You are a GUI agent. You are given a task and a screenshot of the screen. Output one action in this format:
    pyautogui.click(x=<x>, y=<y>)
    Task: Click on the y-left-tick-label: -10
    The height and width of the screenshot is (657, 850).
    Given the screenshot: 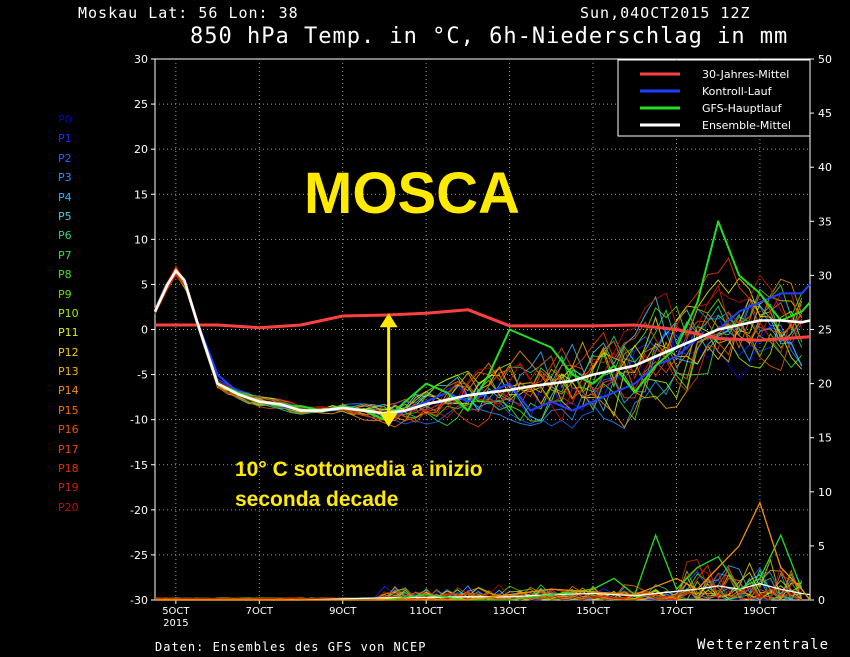 What is the action you would take?
    pyautogui.click(x=139, y=420)
    